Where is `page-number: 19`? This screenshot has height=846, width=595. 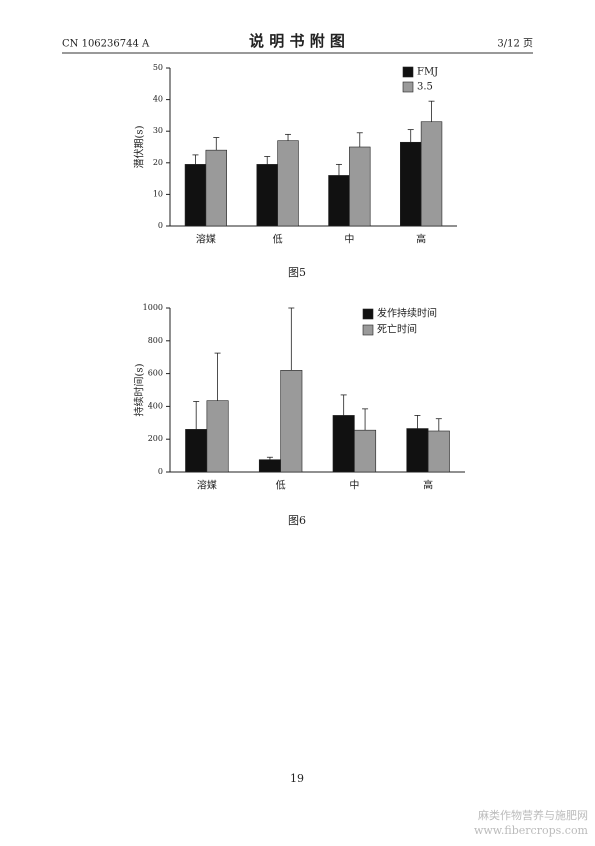
page-number: 19 is located at coordinates (297, 778).